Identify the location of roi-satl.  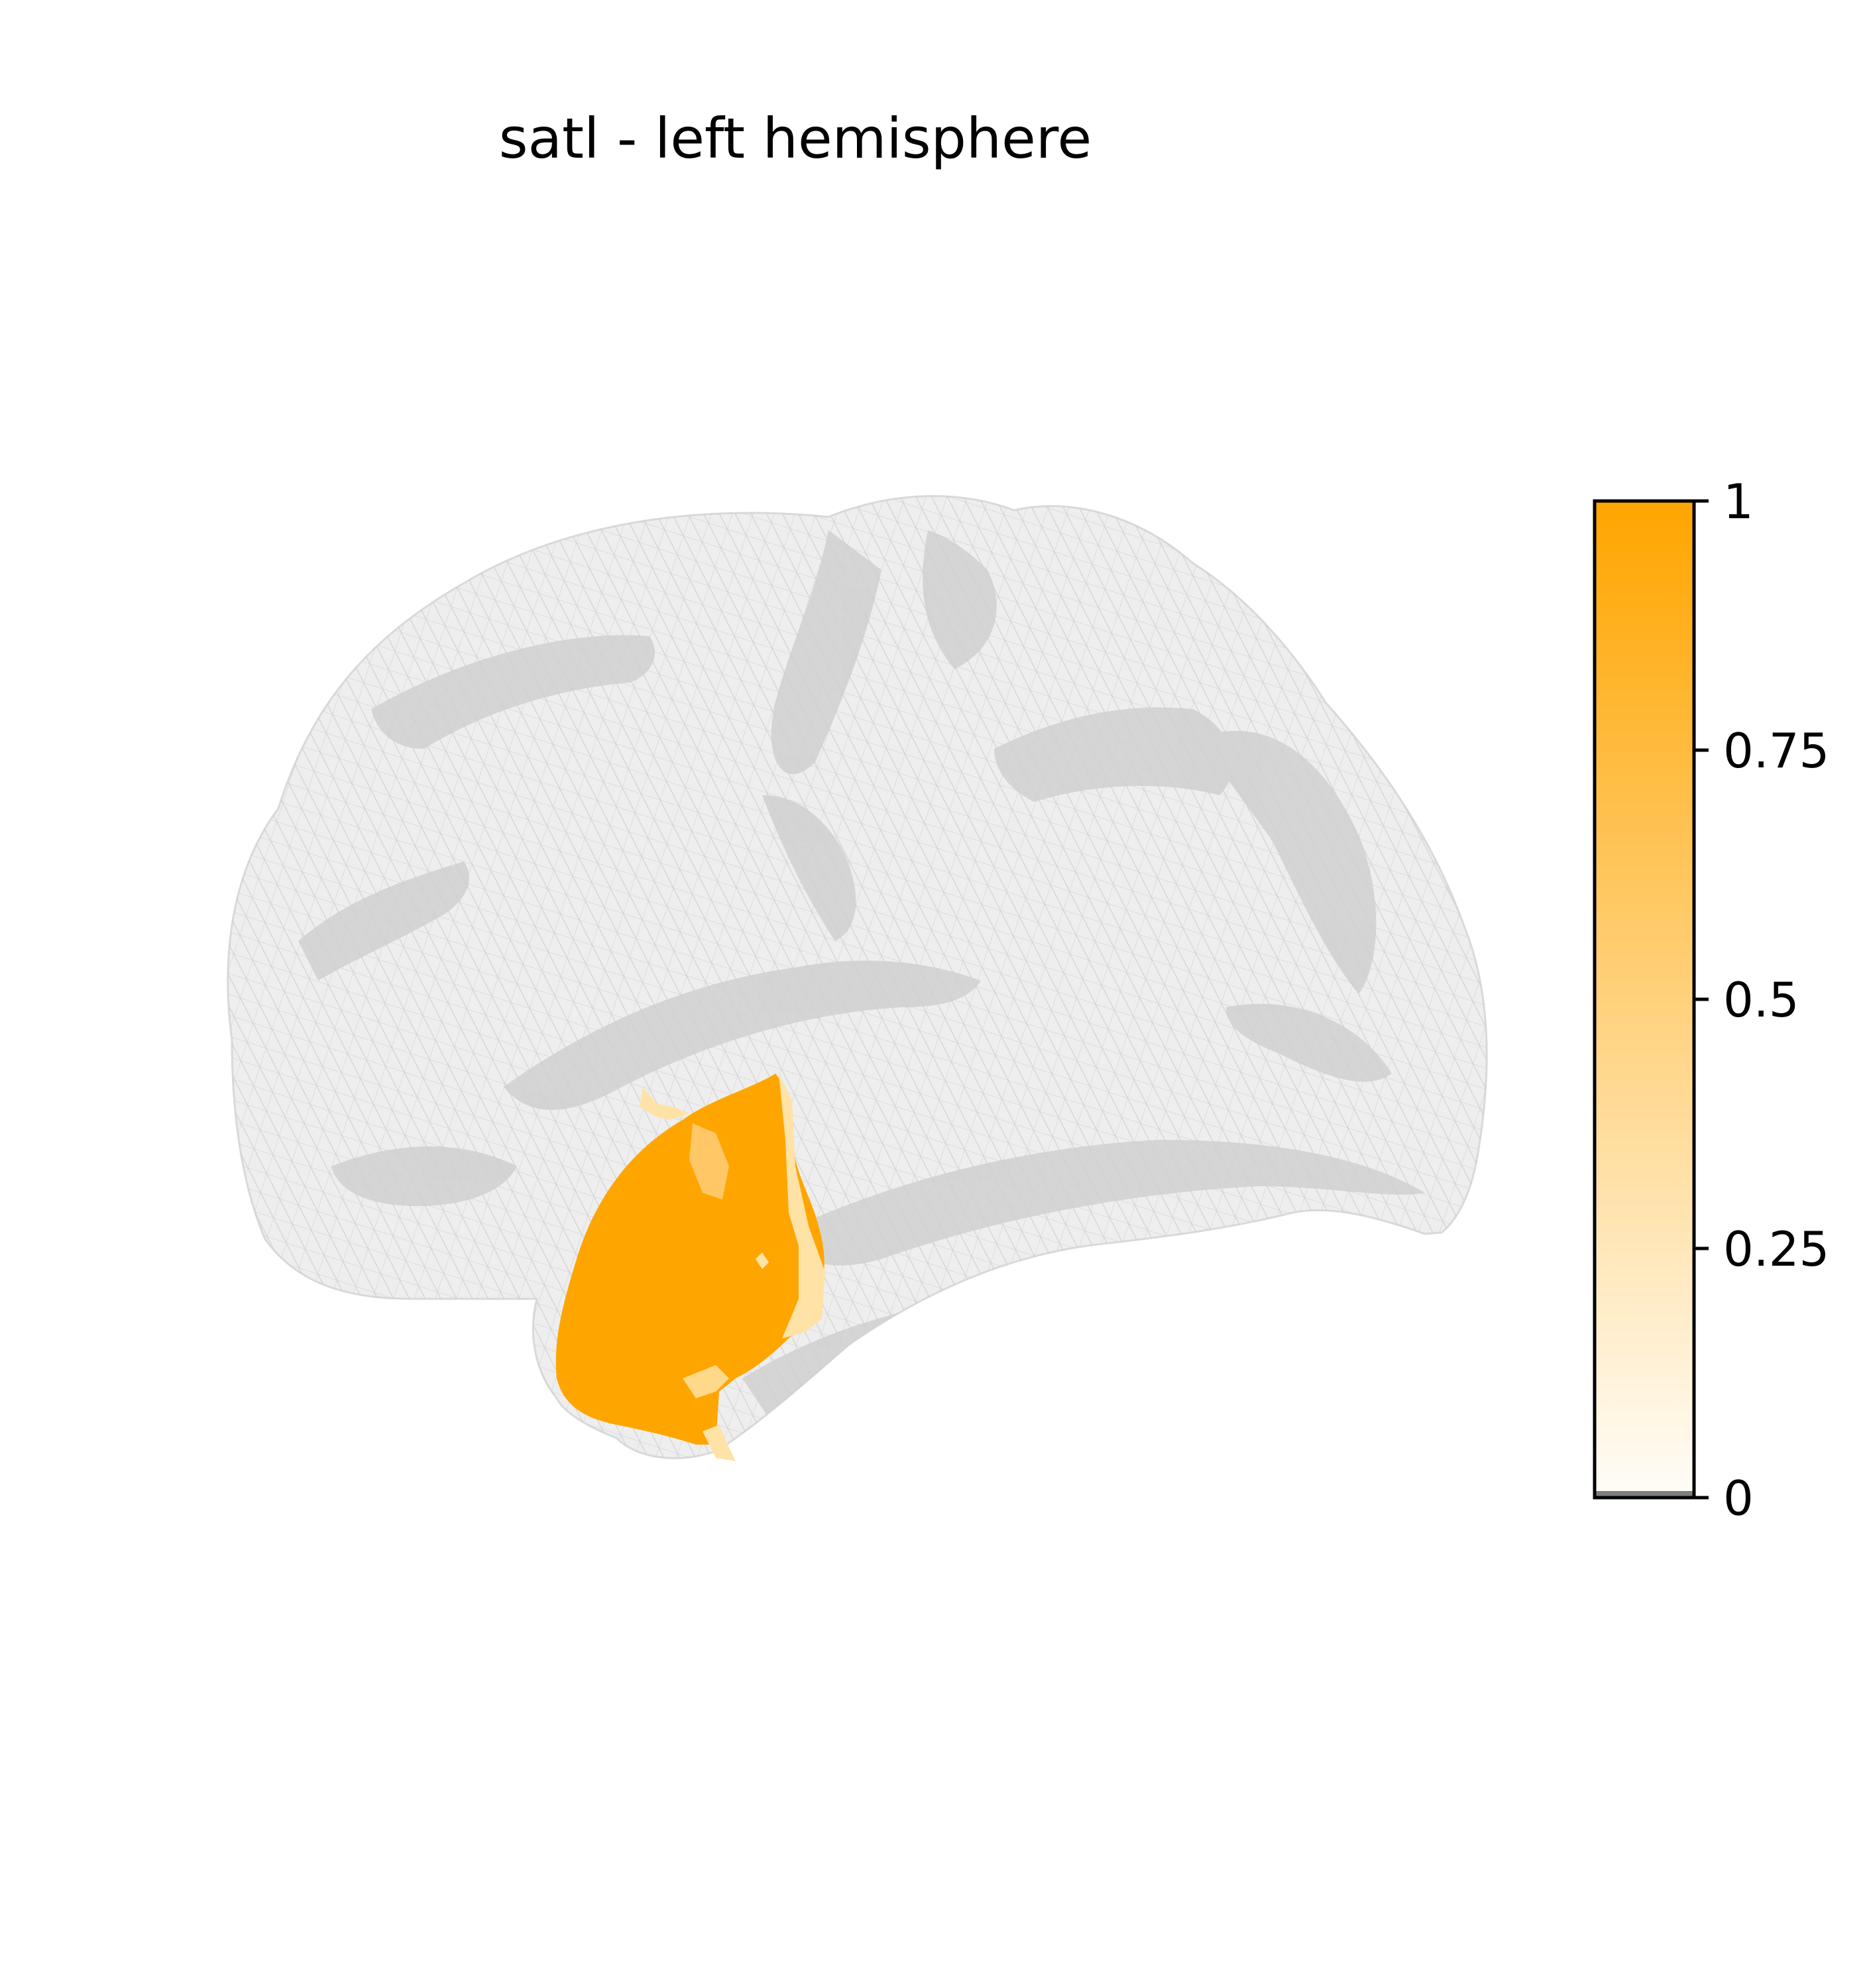
(690, 1267).